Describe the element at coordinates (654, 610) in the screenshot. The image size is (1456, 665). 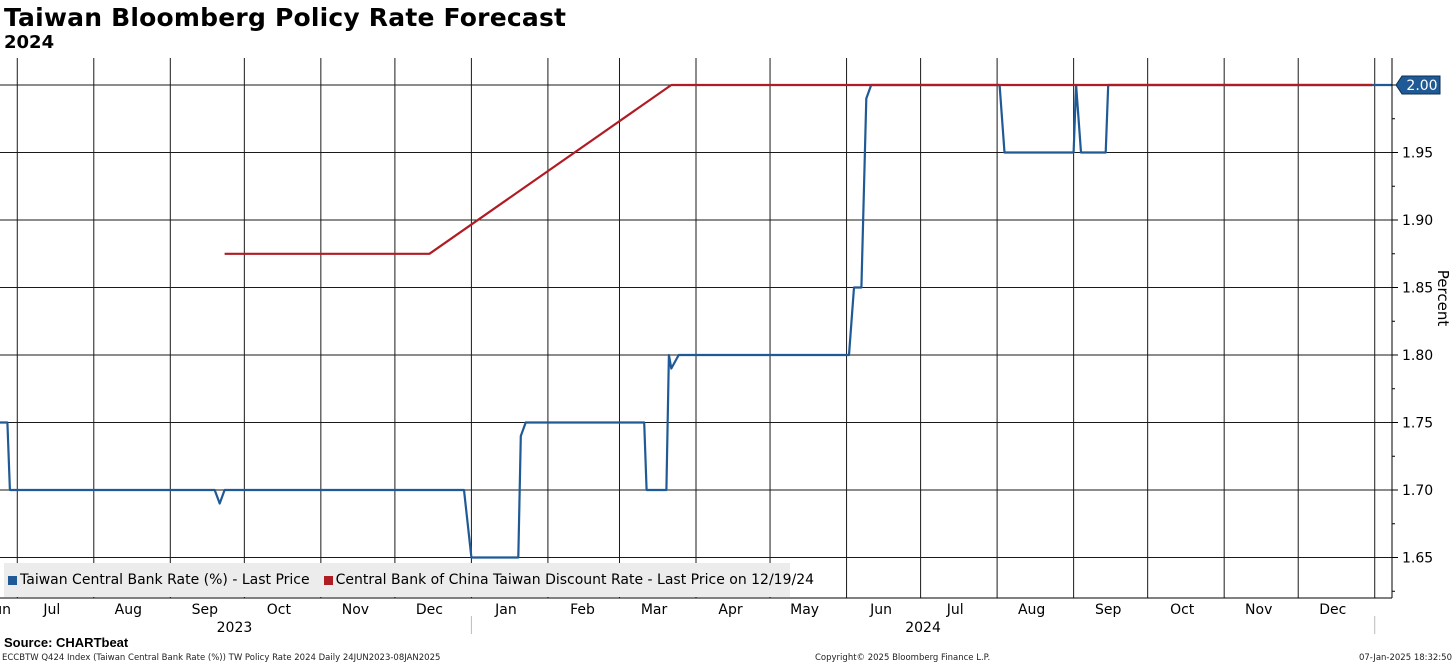
I see `x-tick-label: Mar` at that location.